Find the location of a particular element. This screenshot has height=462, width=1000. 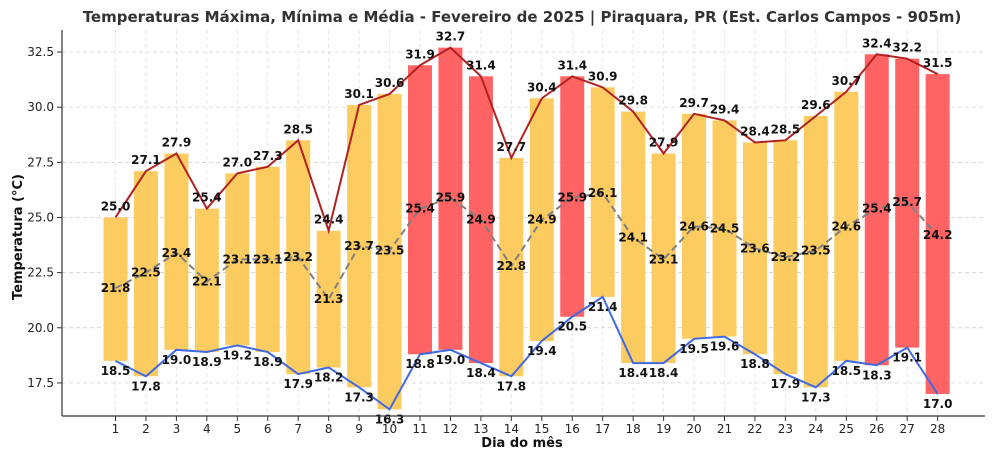

max-value-label: 30.1 is located at coordinates (359, 94).